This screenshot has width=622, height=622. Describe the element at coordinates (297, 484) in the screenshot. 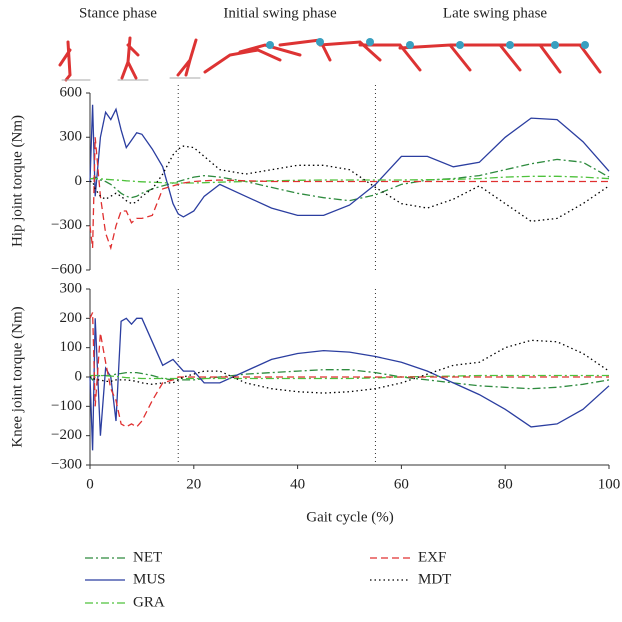

I see `x-tick-label: 40` at that location.